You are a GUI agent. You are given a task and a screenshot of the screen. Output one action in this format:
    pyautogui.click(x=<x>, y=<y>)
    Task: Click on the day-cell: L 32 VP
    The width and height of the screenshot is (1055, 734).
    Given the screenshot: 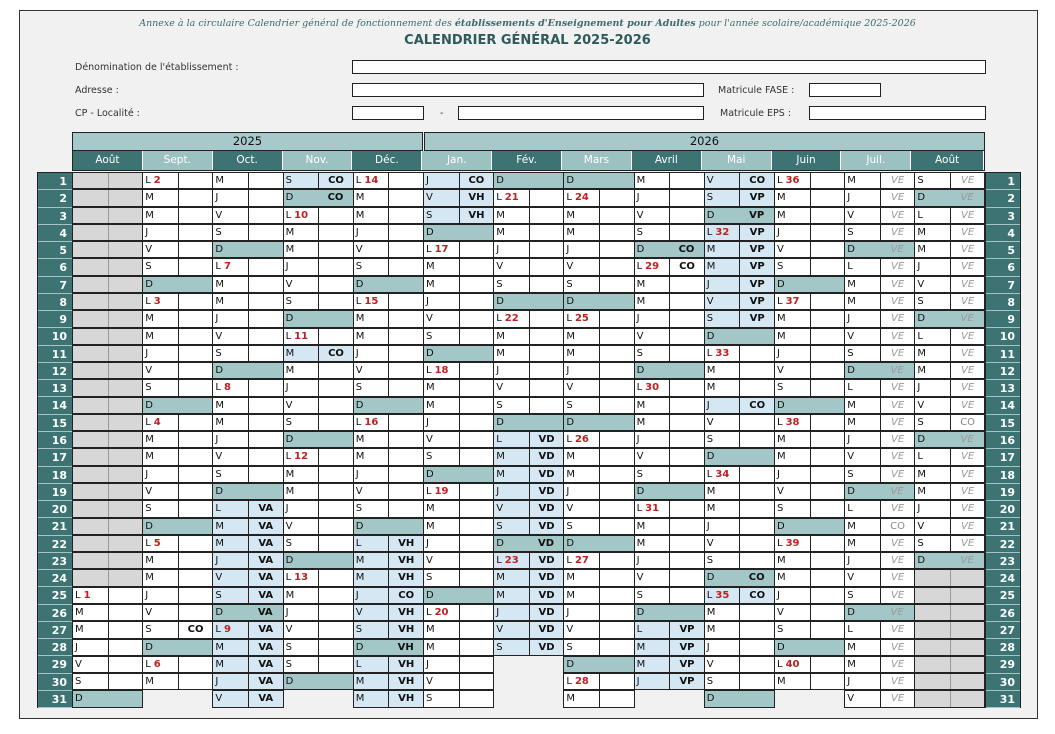 What is the action you would take?
    pyautogui.click(x=739, y=232)
    